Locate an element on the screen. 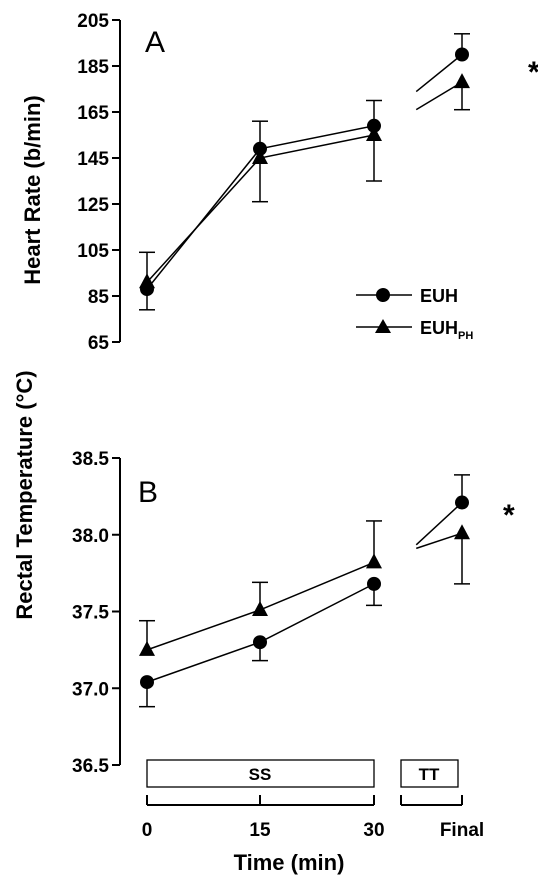 The width and height of the screenshot is (538, 881). time-axis-title: Time (min) is located at coordinates (289, 862).